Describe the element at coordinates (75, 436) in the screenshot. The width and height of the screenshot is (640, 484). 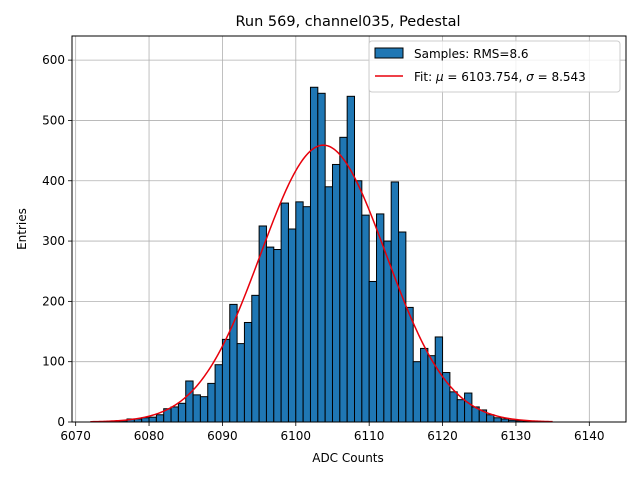
I see `x-tick-label-0: 6070` at that location.